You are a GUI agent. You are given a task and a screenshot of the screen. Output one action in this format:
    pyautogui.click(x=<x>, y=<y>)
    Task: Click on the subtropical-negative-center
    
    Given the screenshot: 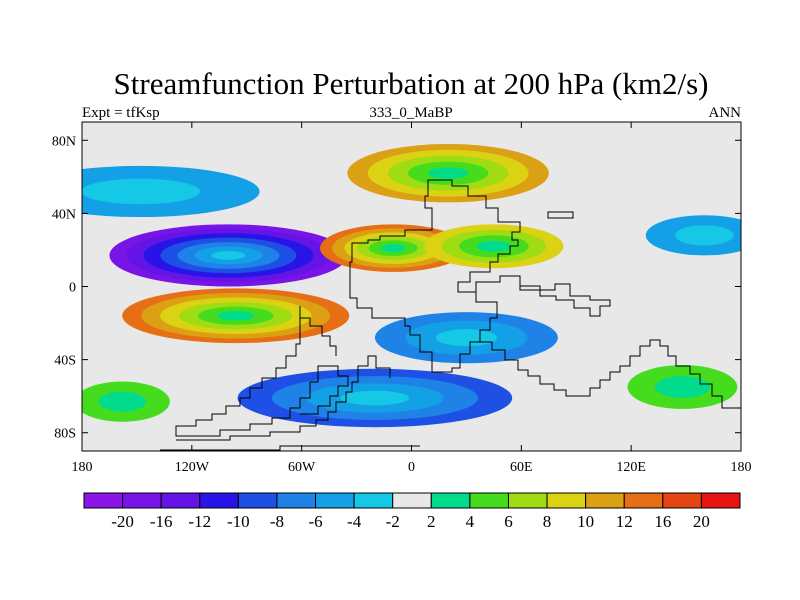 What is the action you would take?
    pyautogui.click(x=228, y=255)
    